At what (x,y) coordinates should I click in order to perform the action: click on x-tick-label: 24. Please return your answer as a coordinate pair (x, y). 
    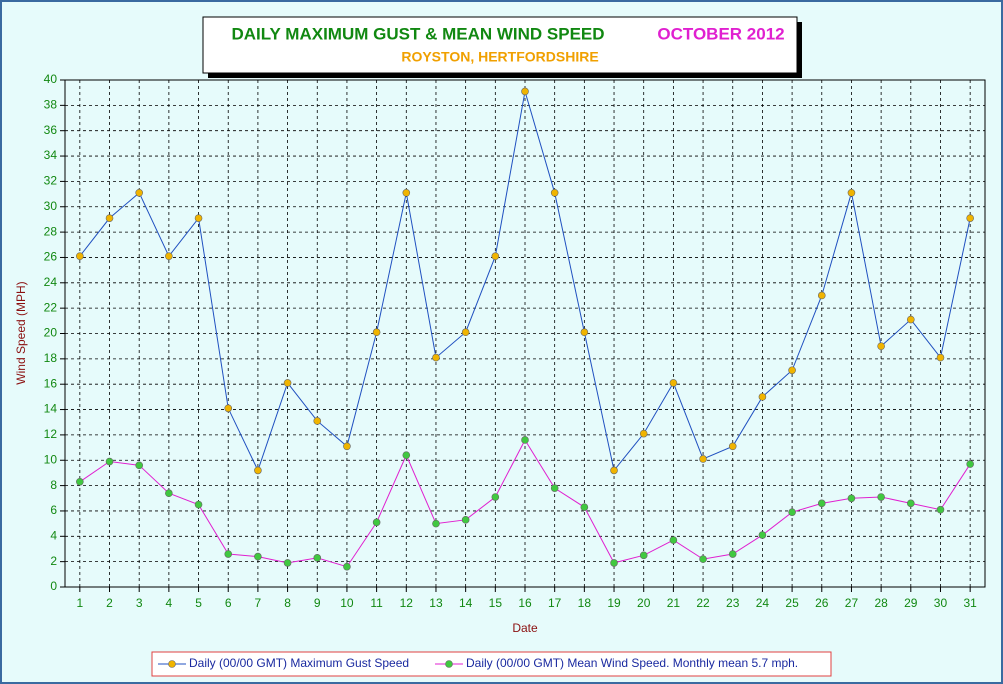
    Looking at the image, I should click on (763, 603).